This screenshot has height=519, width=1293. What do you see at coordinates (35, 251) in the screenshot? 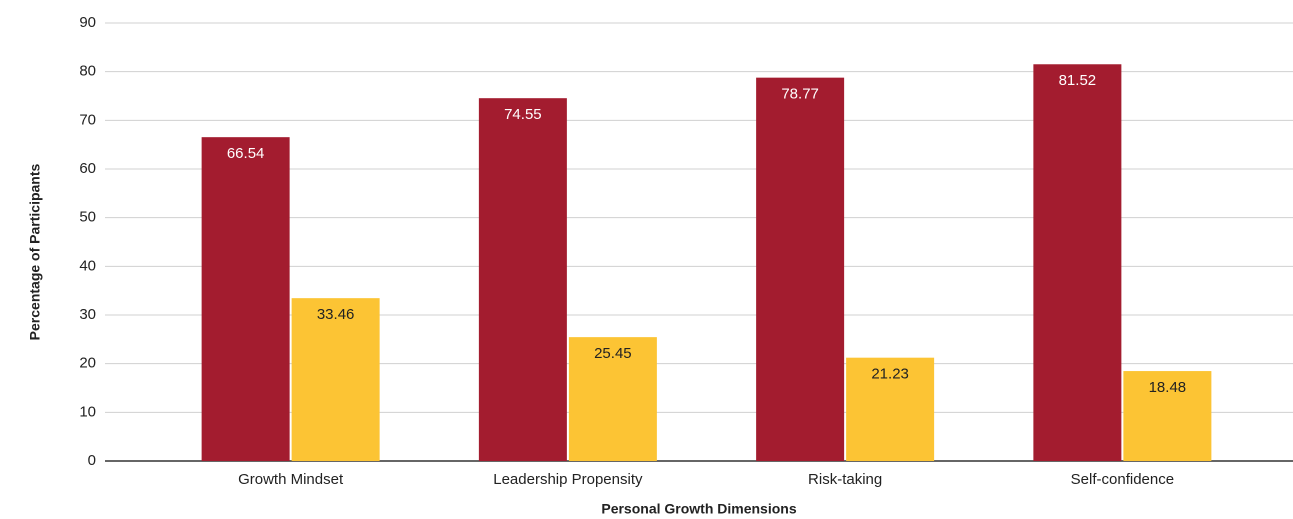
I see `y-axis-title: Percentage of Participants` at bounding box center [35, 251].